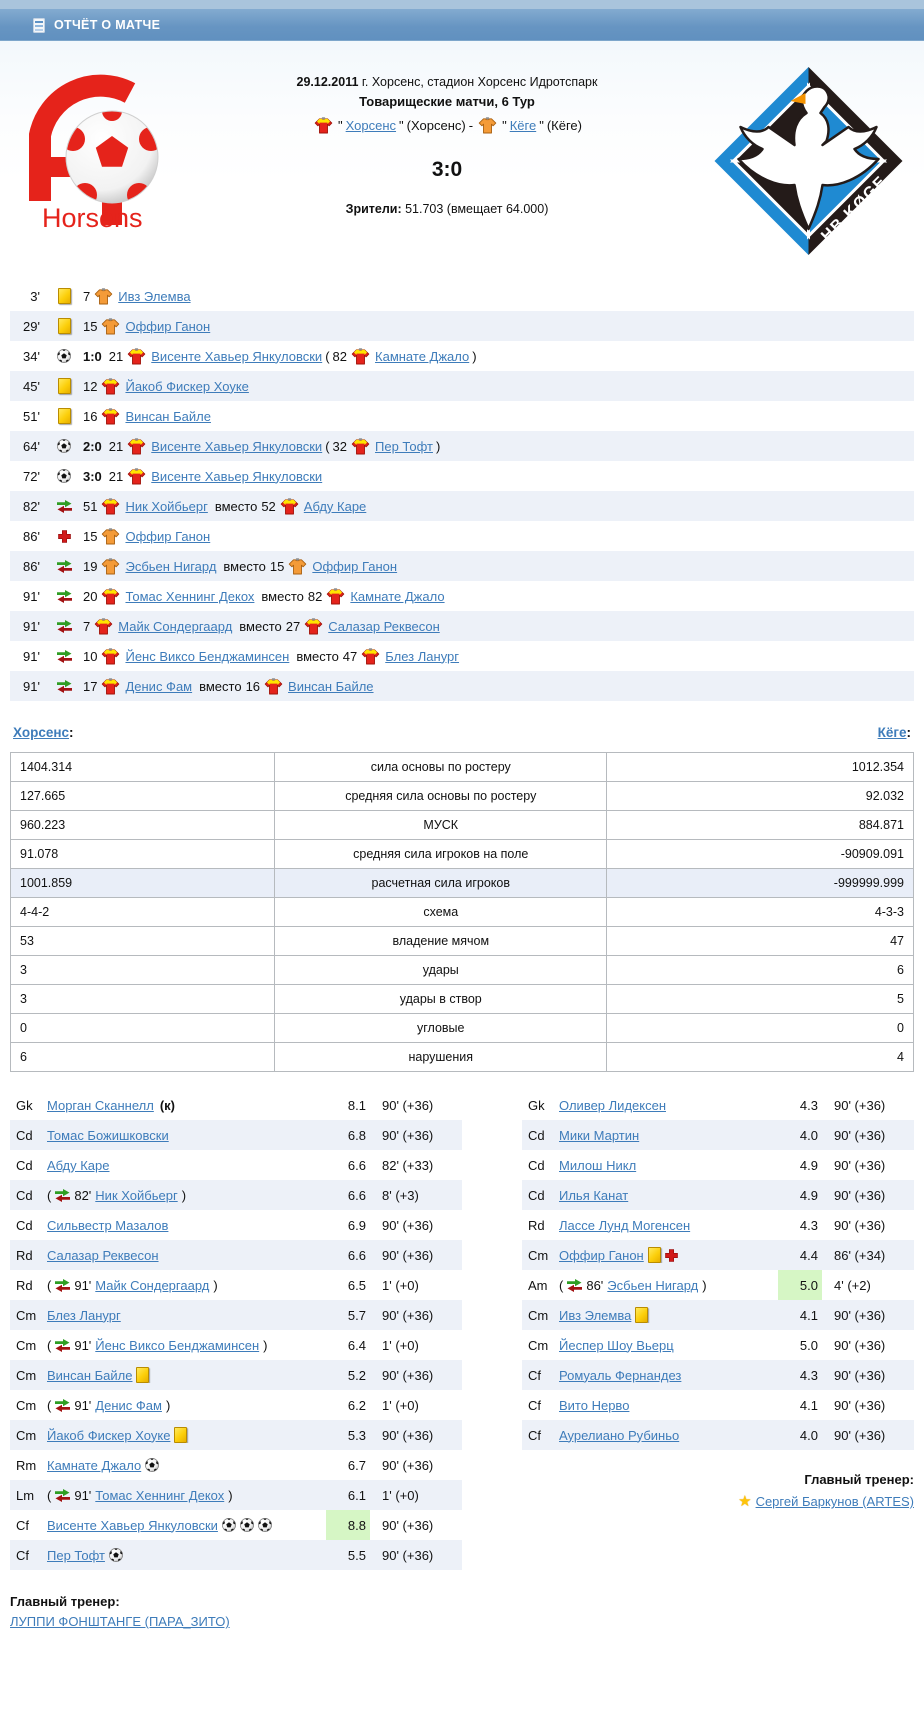 The width and height of the screenshot is (924, 1734). What do you see at coordinates (441, 912) in the screenshot?
I see `stat-label: схема` at bounding box center [441, 912].